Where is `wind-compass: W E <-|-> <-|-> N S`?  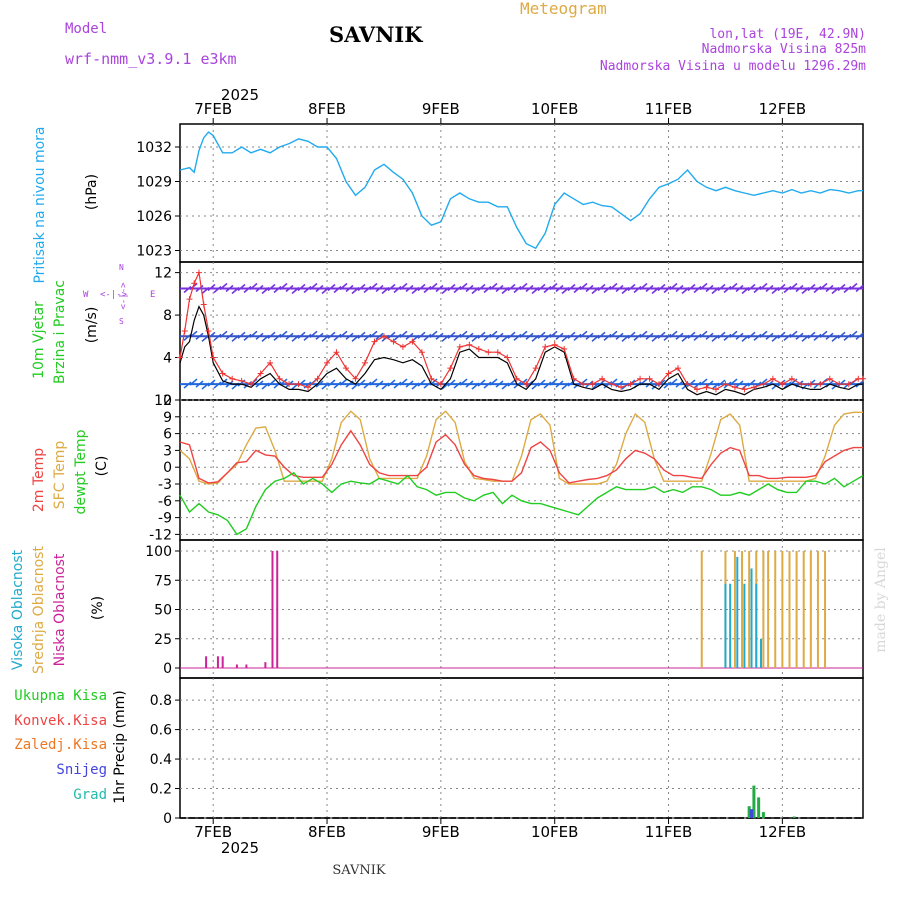 wind-compass: W E <-|-> <-|-> N S is located at coordinates (119, 294).